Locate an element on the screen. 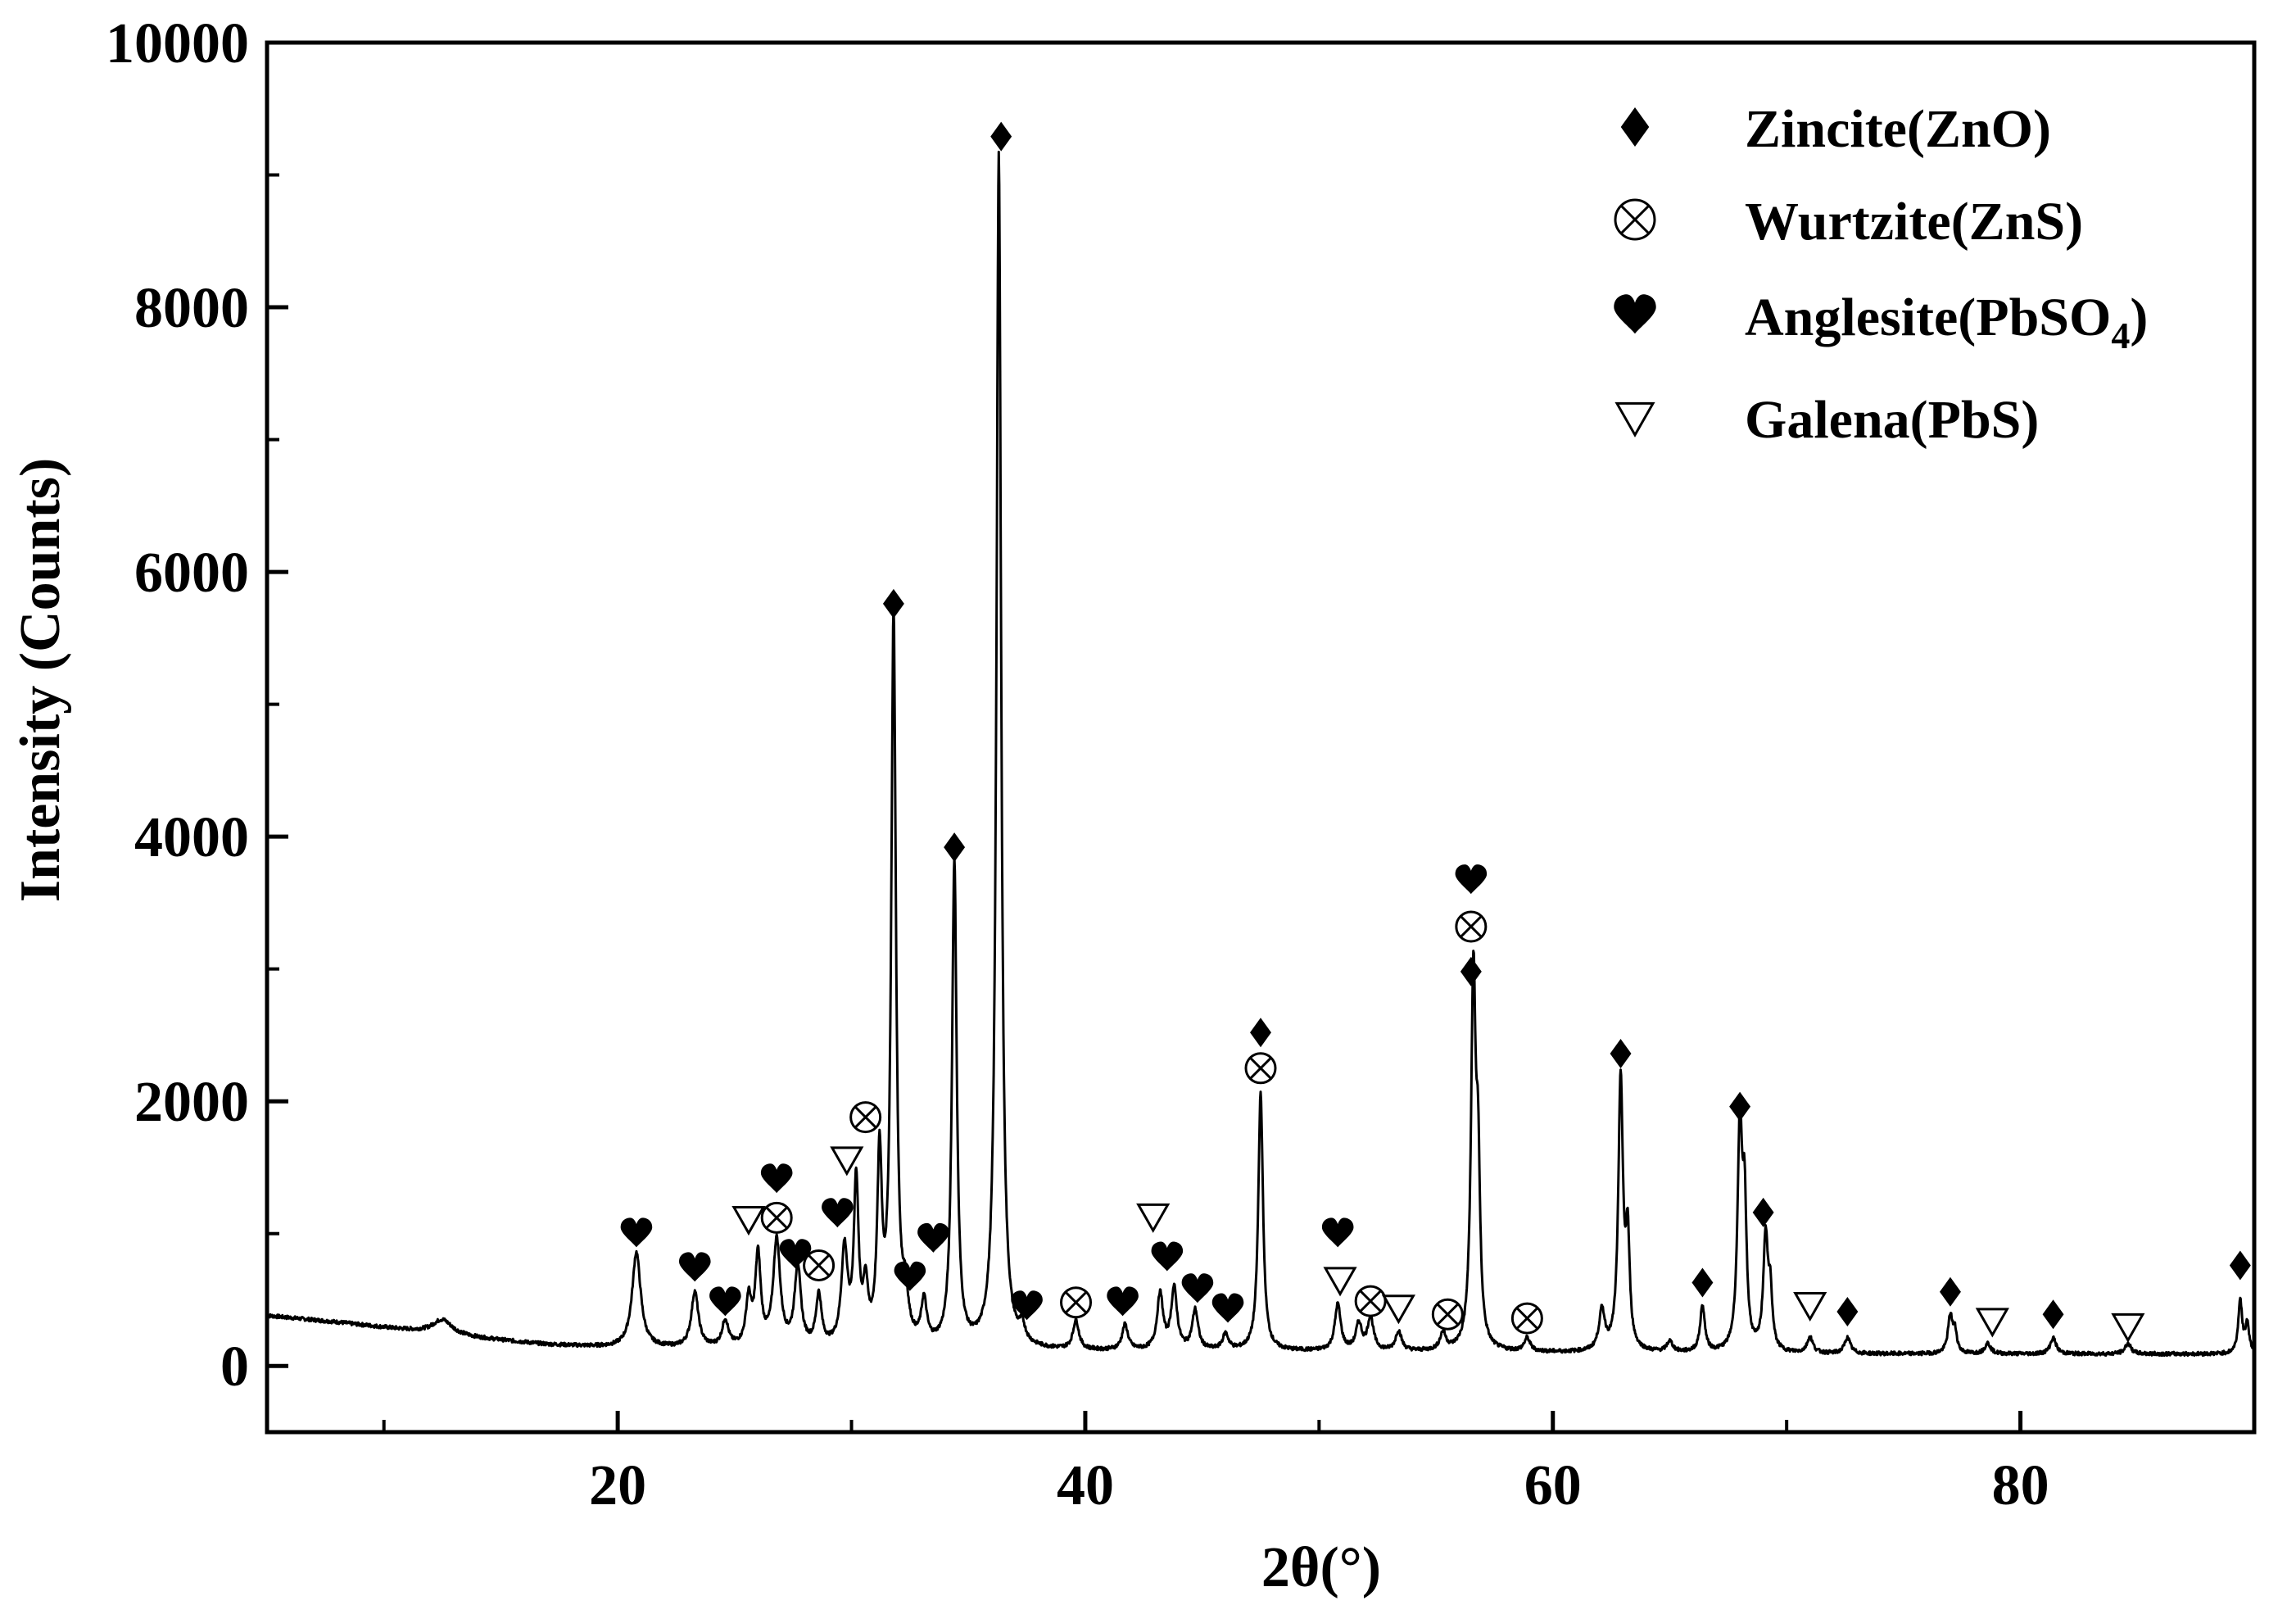  legend-label-text: Galena(PbS) is located at coordinates (1892, 420).